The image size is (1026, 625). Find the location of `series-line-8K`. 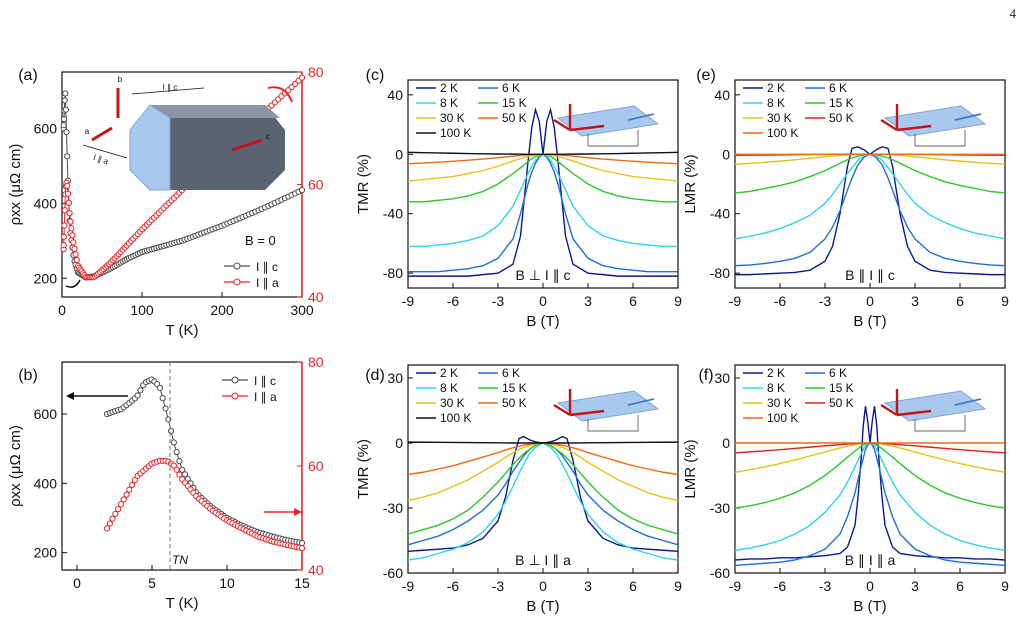

series-line-8K is located at coordinates (543, 200).